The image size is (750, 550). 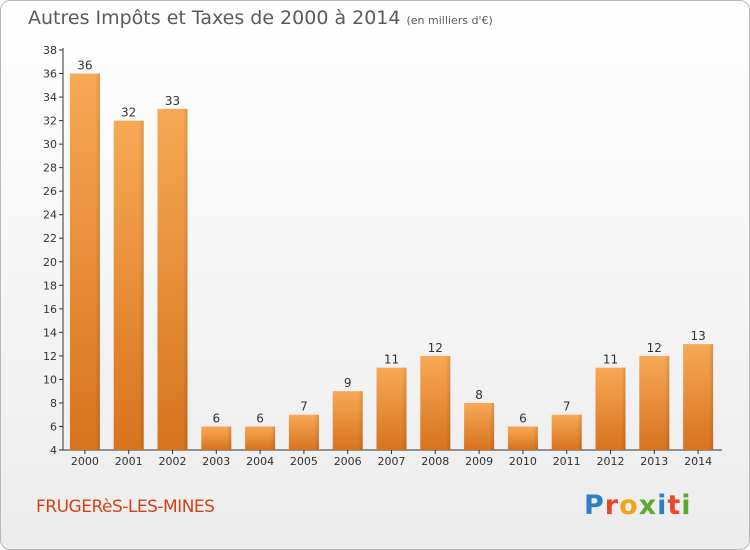 What do you see at coordinates (260, 461) in the screenshot?
I see `x-tick-label: 2004` at bounding box center [260, 461].